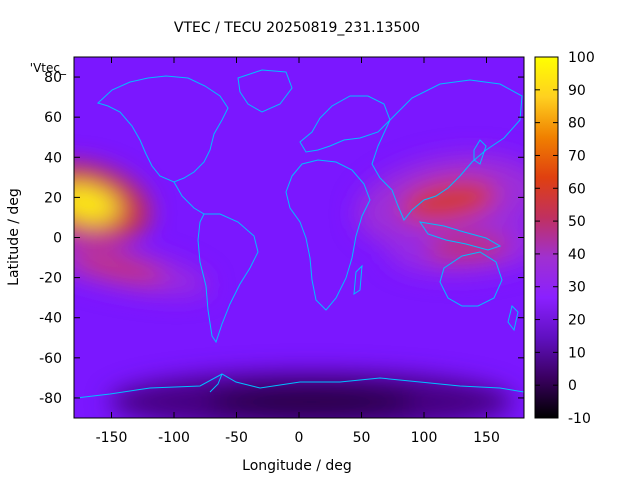  What do you see at coordinates (50, 319) in the screenshot?
I see `y-tick-label: -40` at bounding box center [50, 319].